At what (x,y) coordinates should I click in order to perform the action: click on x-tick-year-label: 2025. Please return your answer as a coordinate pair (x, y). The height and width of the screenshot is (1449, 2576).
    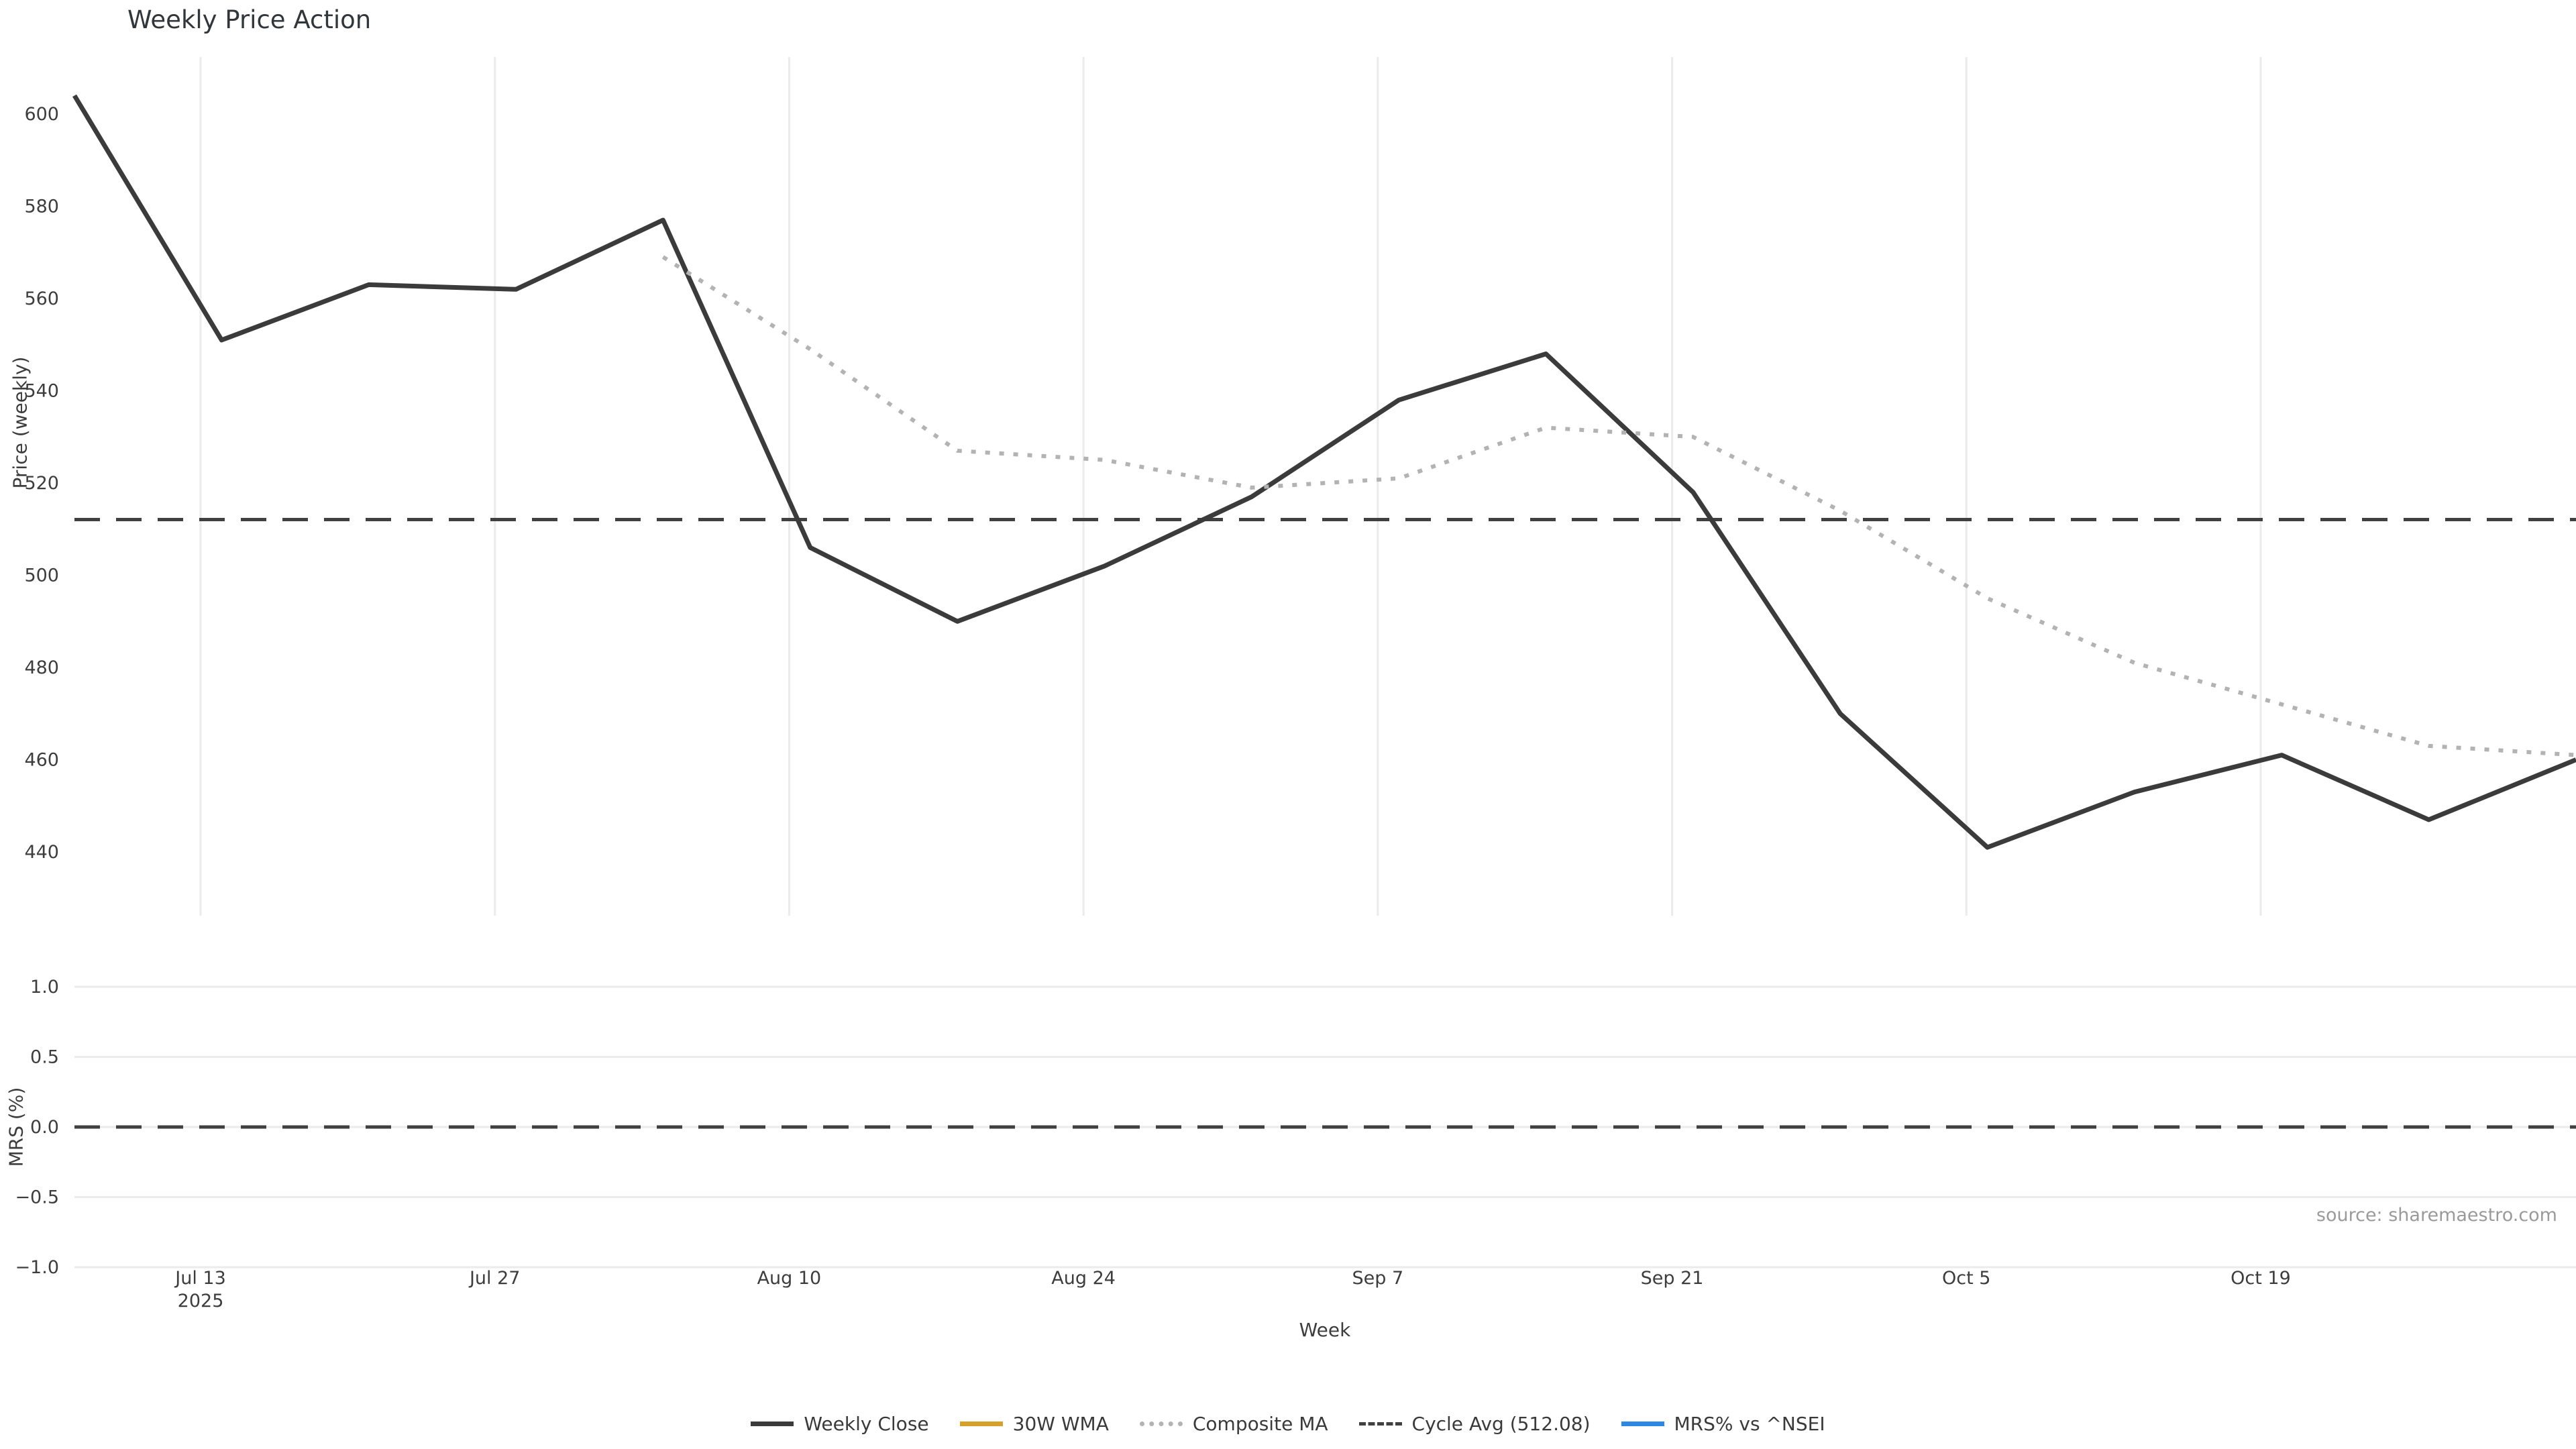
    Looking at the image, I should click on (201, 1301).